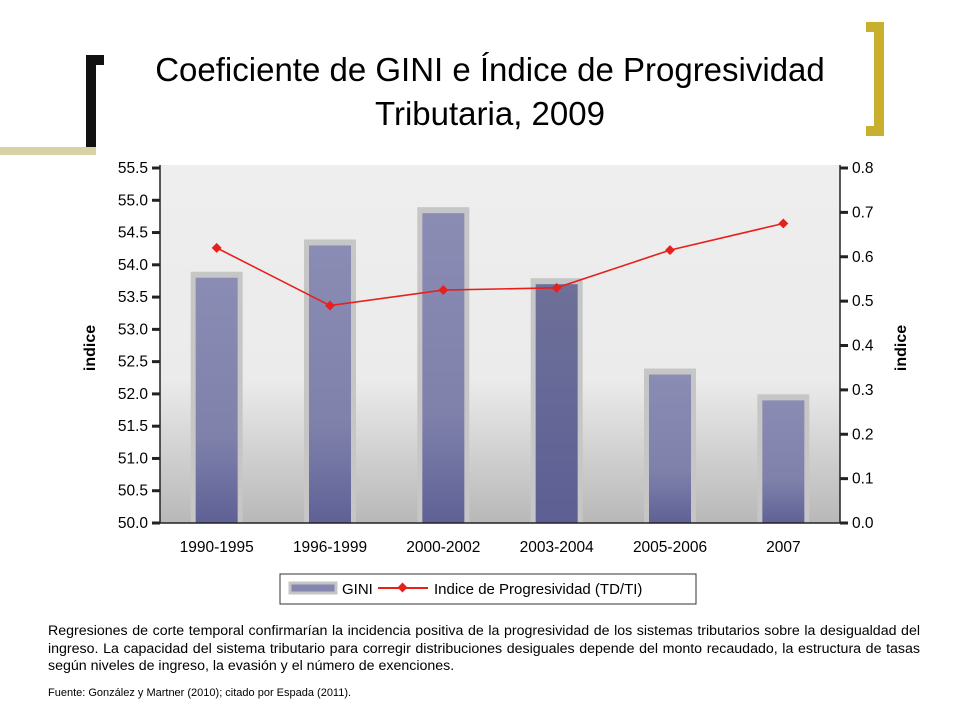 The image size is (960, 720). Describe the element at coordinates (879, 79) in the screenshot. I see `right-bracket-decoration` at that location.